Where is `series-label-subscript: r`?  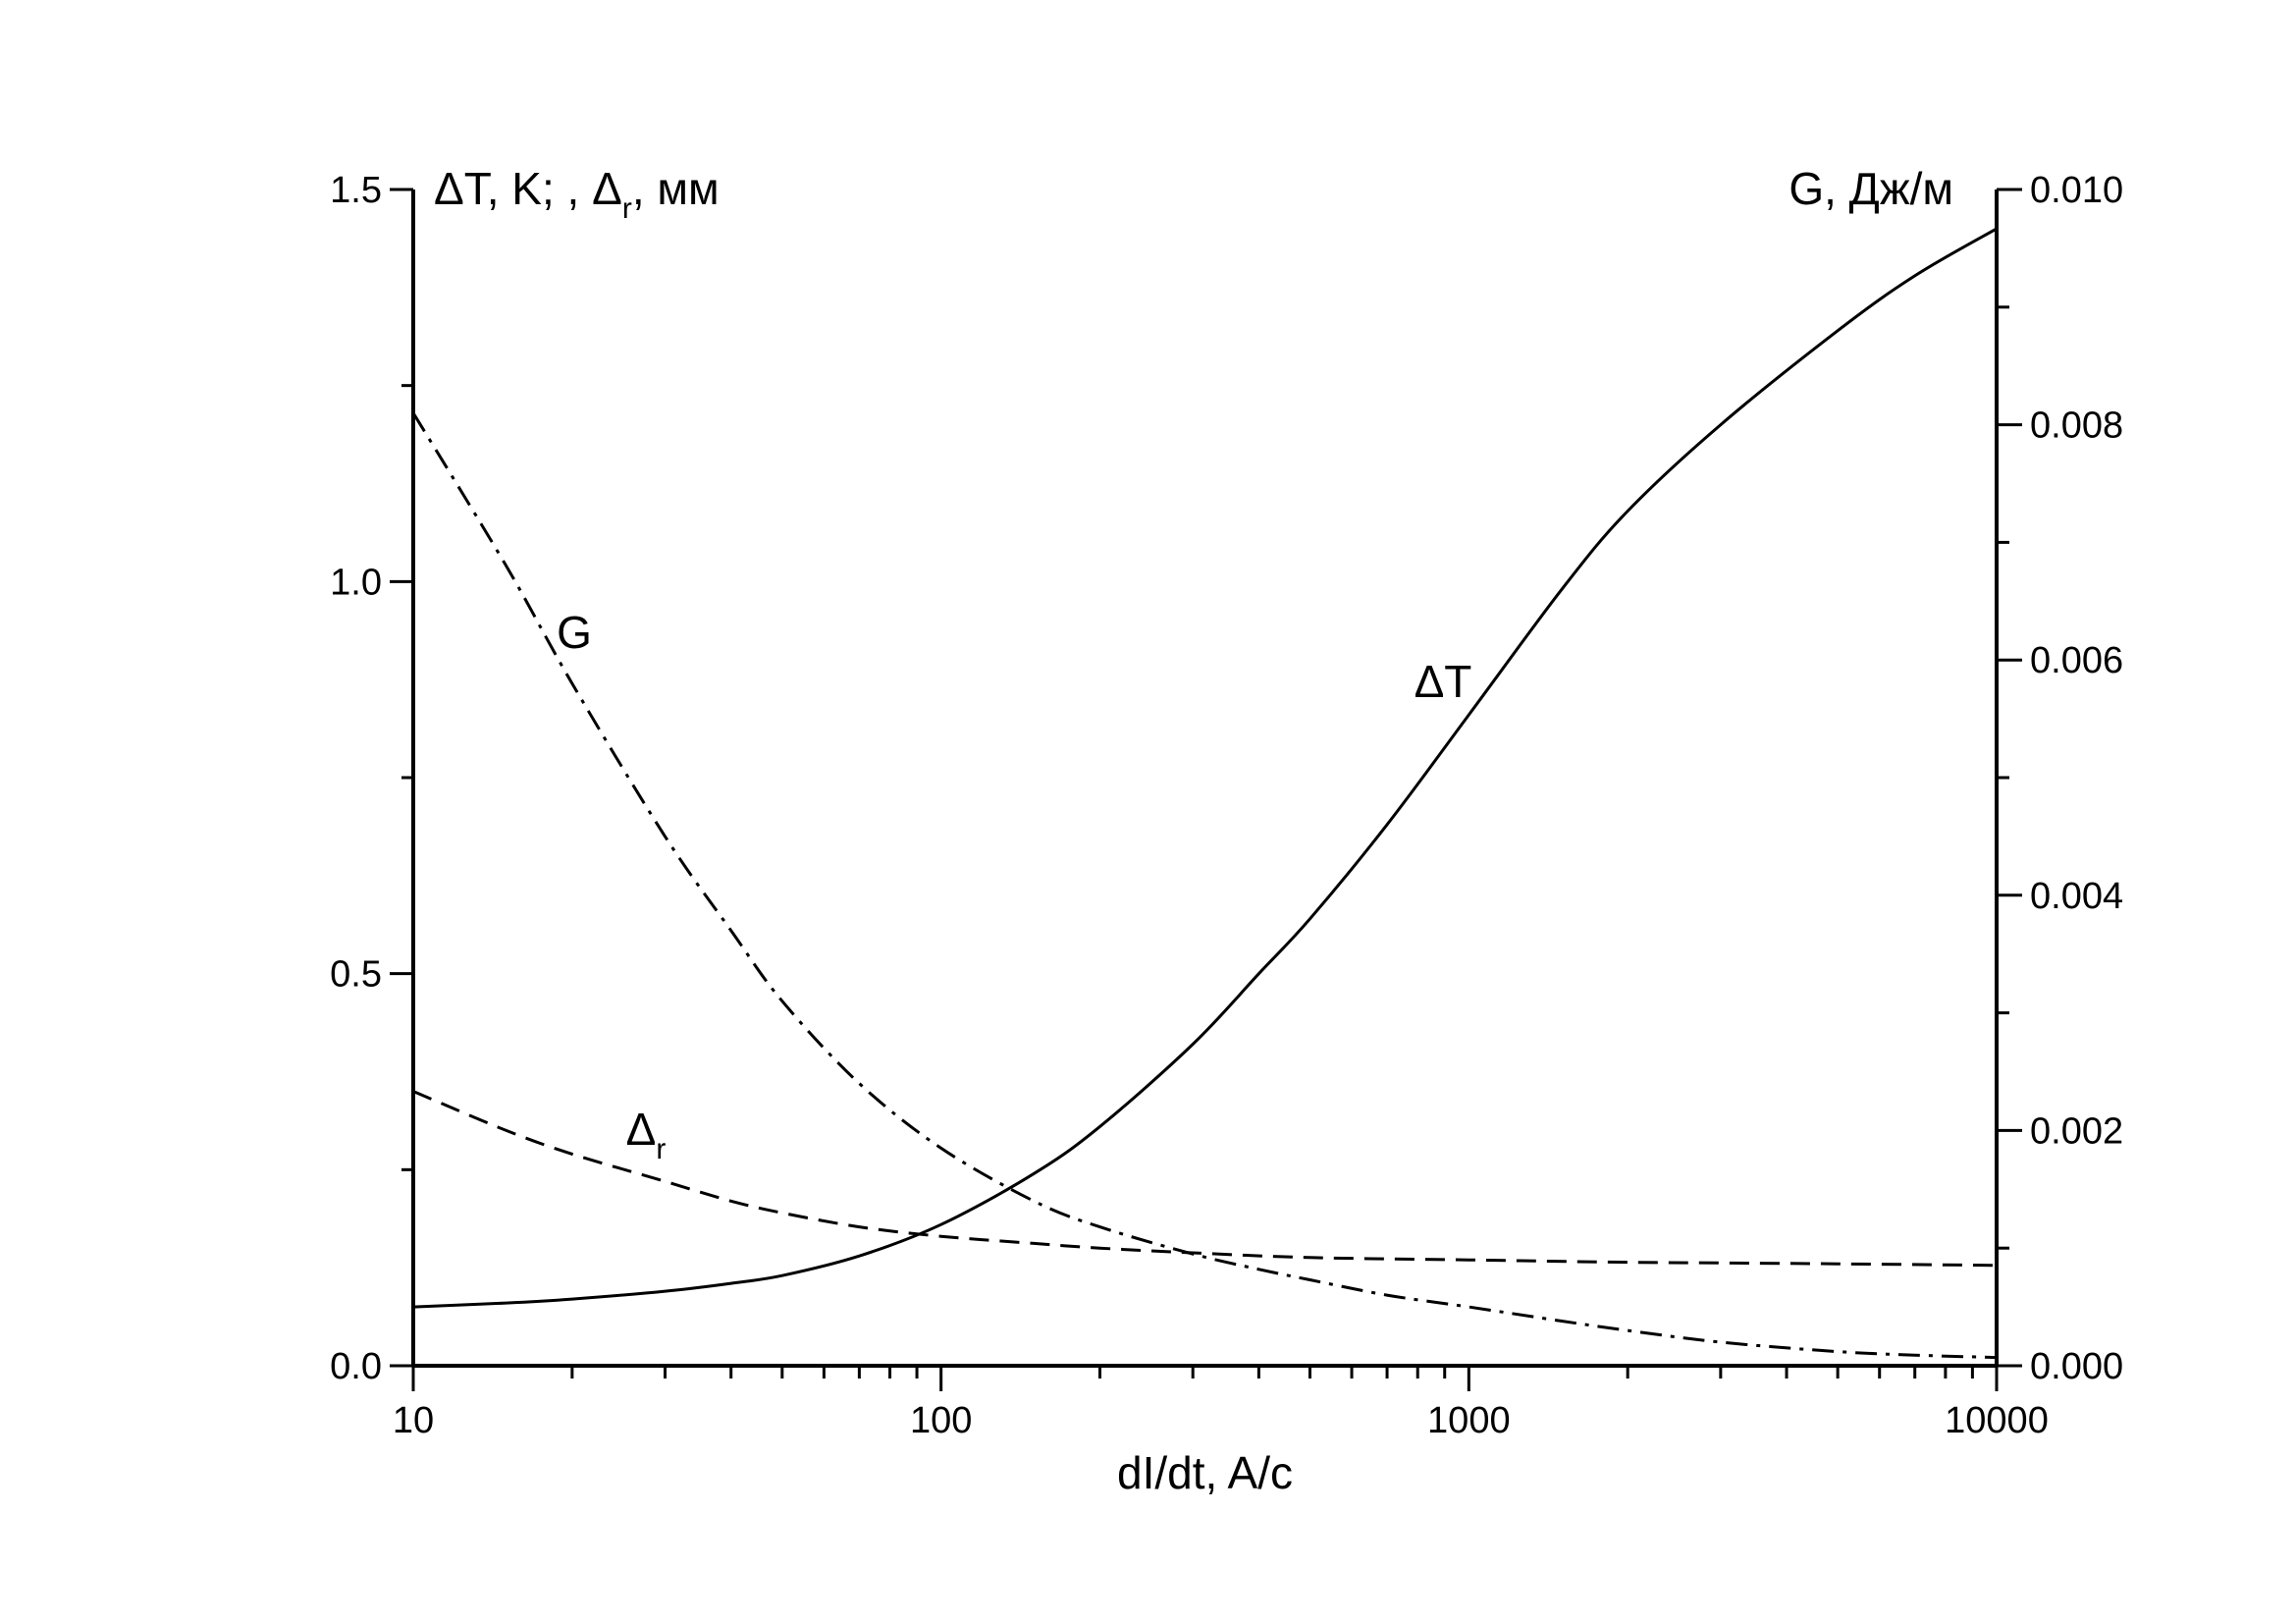
series-label-subscript: r is located at coordinates (661, 1149).